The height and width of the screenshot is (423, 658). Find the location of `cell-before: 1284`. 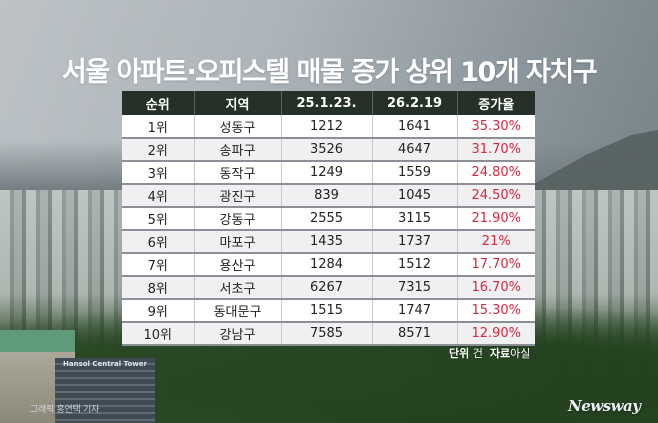

cell-before: 1284 is located at coordinates (327, 265).